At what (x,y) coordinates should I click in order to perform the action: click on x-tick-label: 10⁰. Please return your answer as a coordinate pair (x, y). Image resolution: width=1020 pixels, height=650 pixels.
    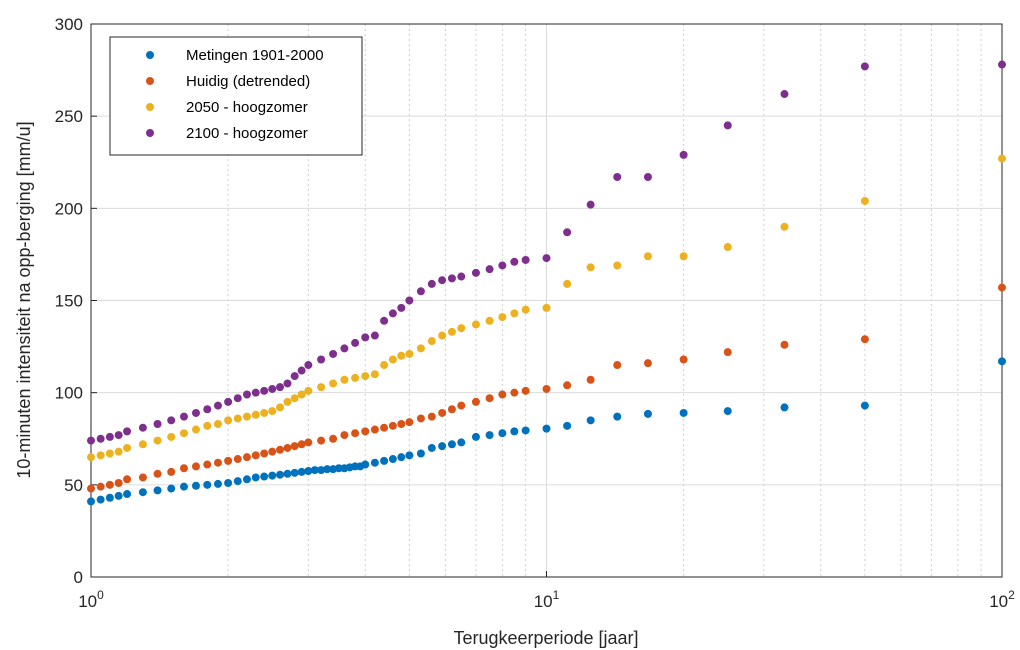
    Looking at the image, I should click on (91, 599).